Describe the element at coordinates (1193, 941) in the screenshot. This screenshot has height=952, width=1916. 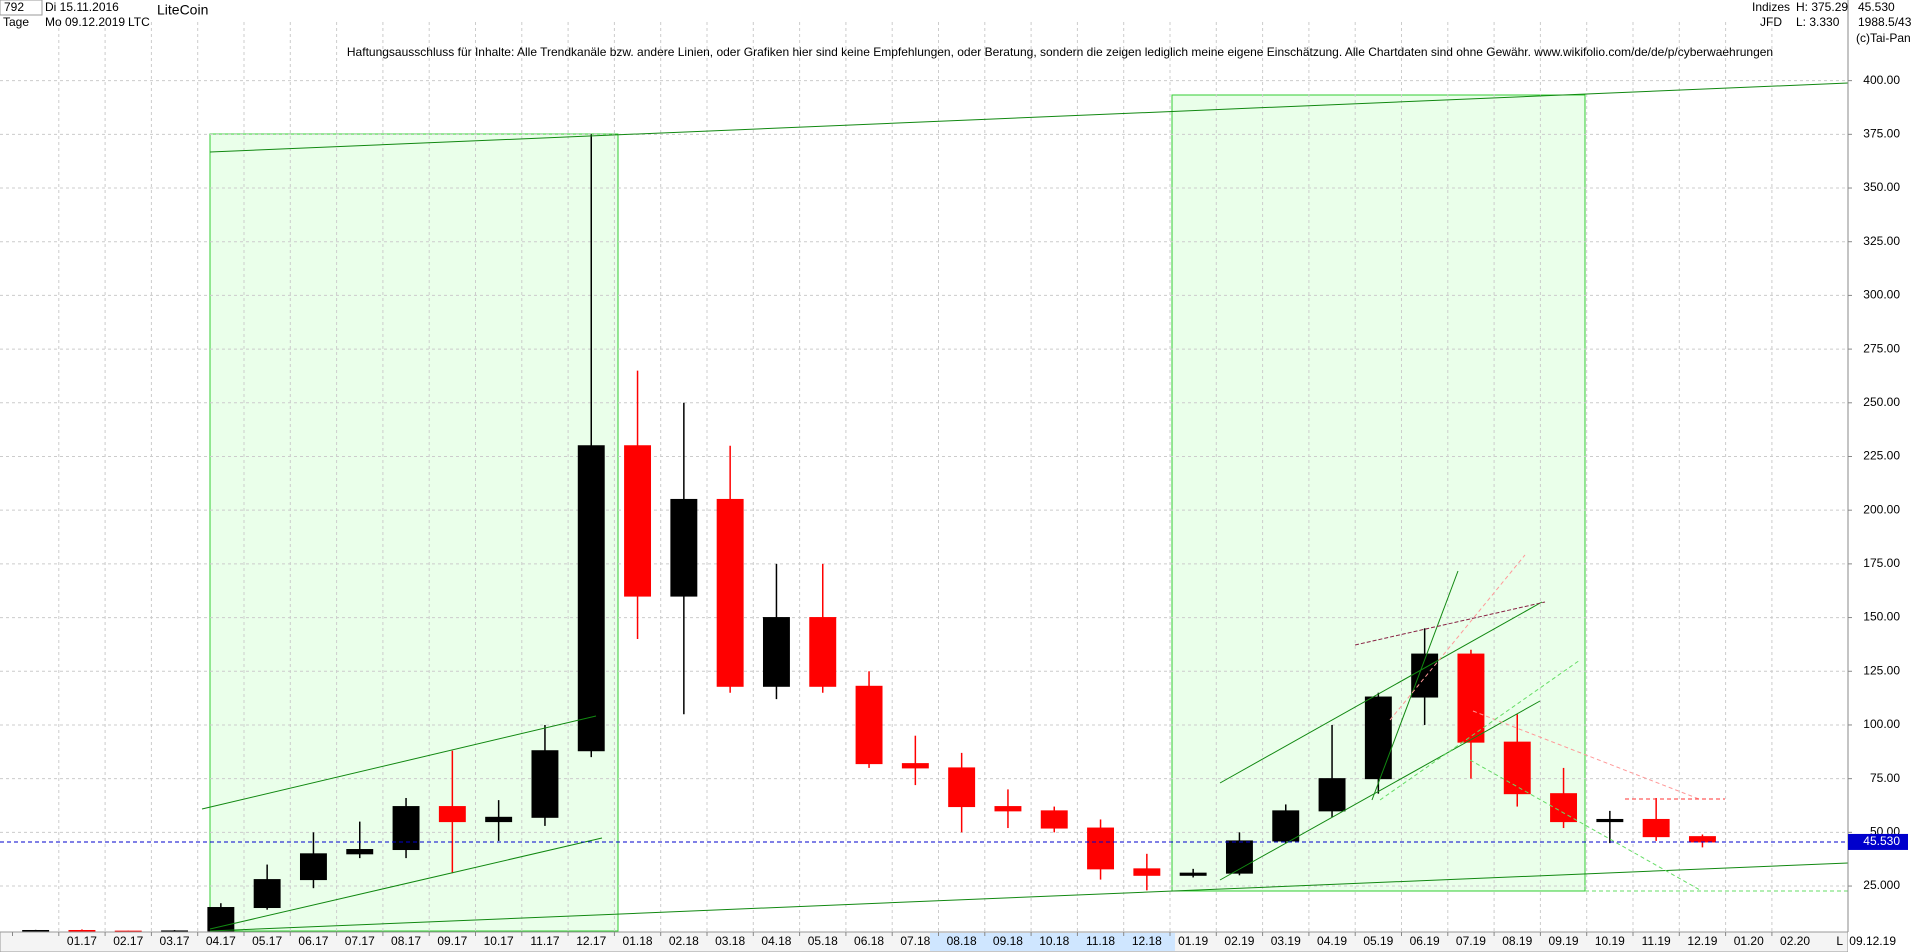
I see `x-tick-label: 01.19` at that location.